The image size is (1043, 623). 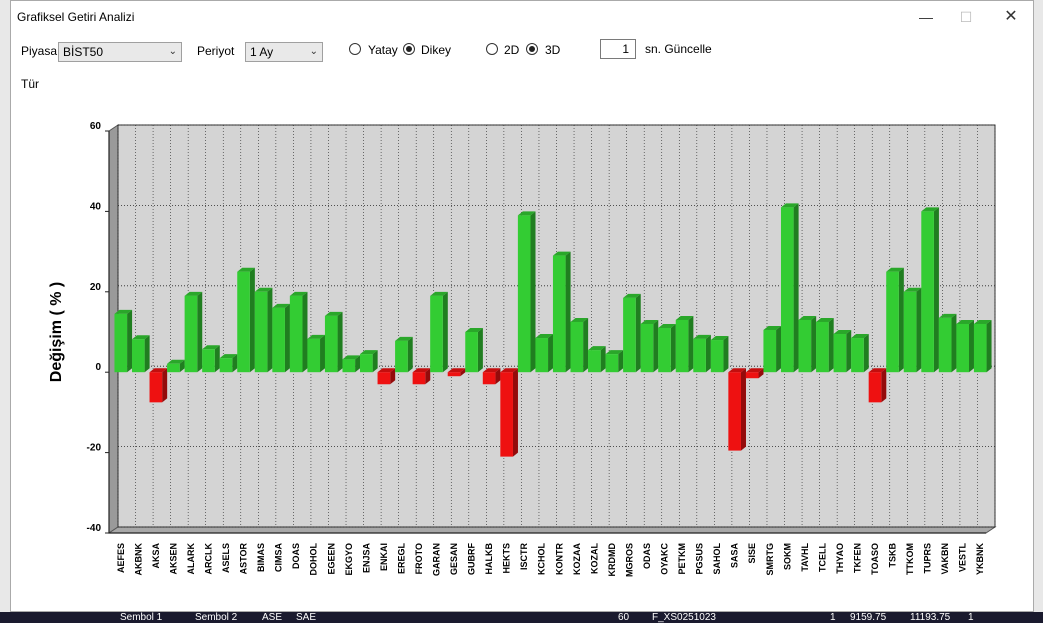 I want to click on x-tick-label: TCELL, so click(x=822, y=557).